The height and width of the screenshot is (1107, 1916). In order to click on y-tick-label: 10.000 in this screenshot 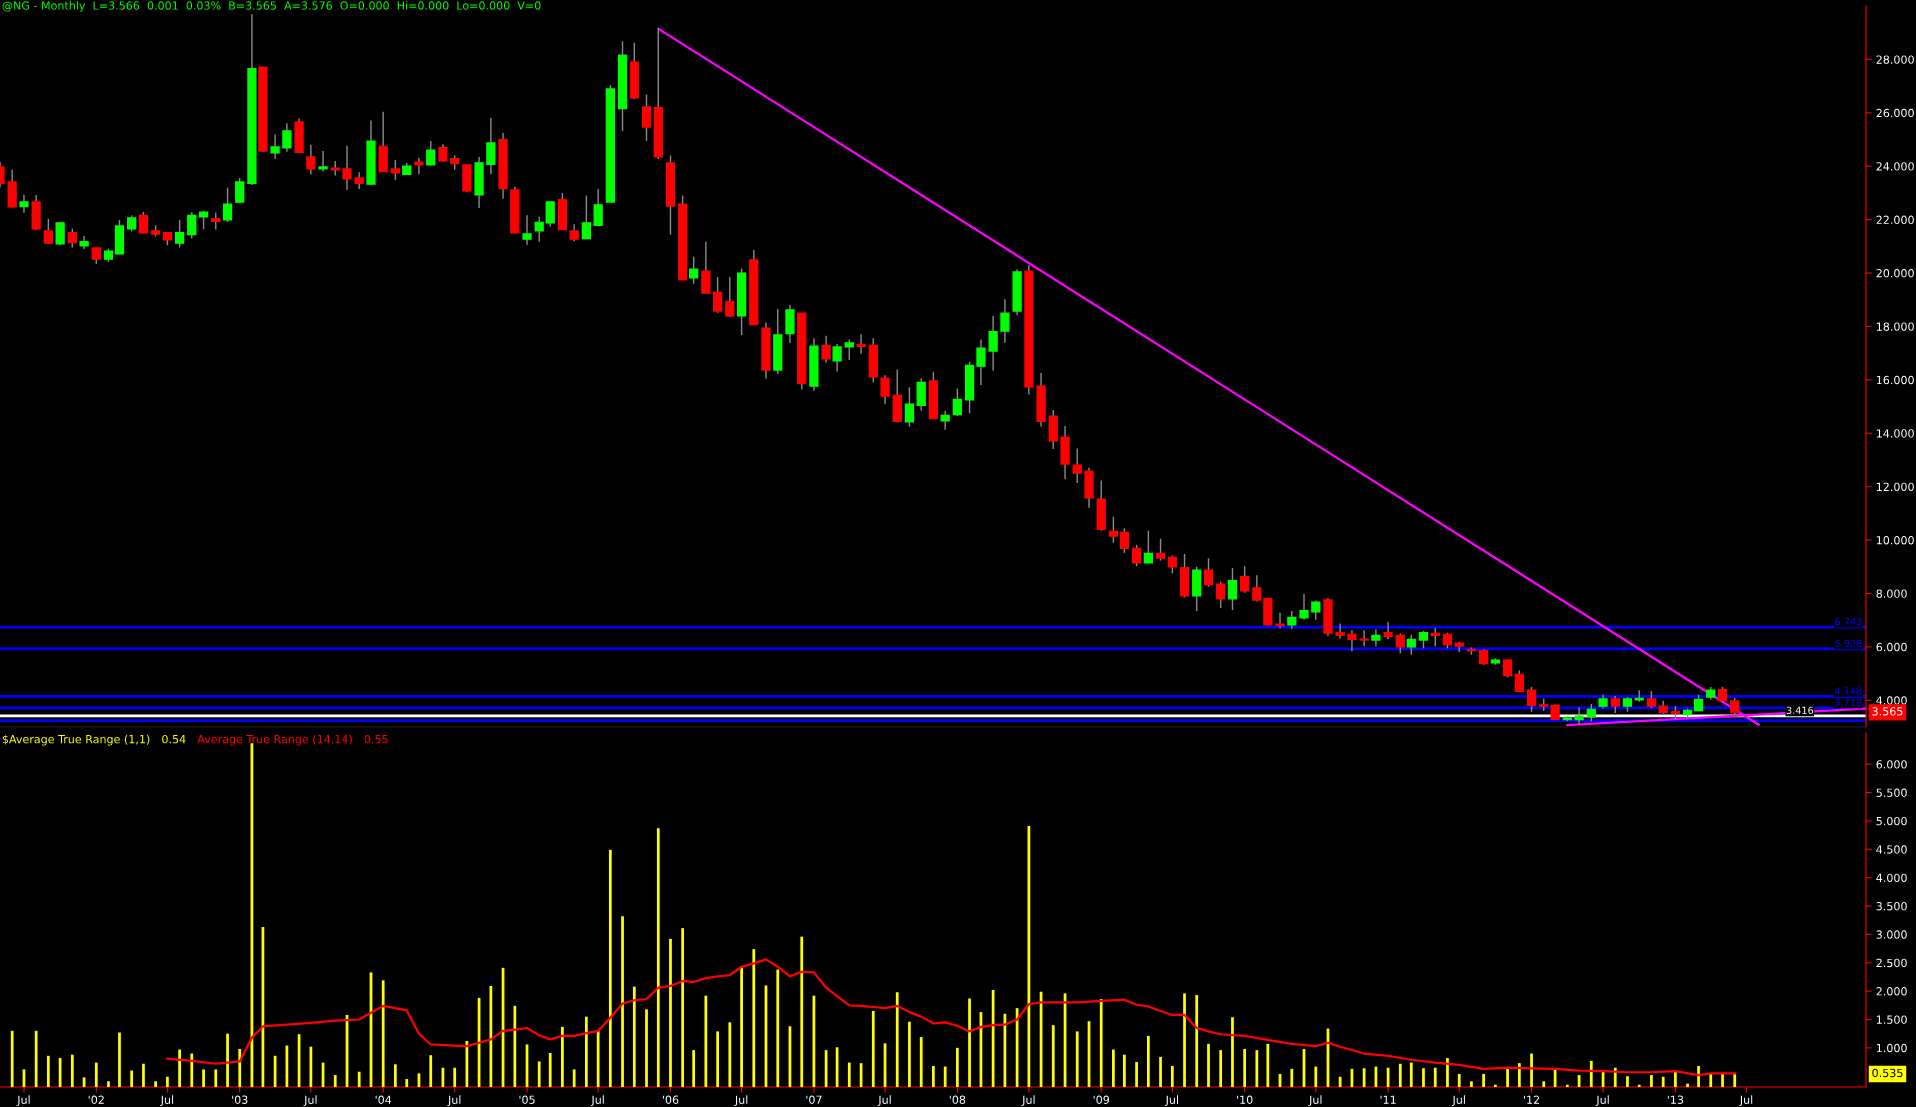, I will do `click(1895, 540)`.